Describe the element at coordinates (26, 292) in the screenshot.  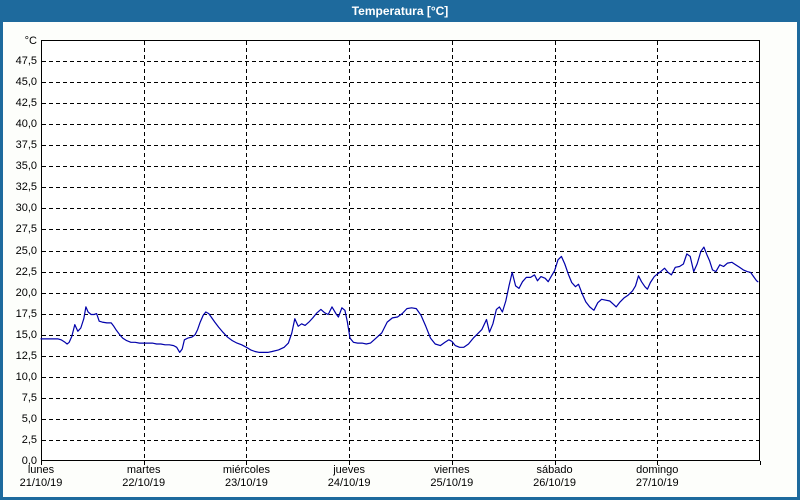
I see `y-axis-tick-label: 20,0` at that location.